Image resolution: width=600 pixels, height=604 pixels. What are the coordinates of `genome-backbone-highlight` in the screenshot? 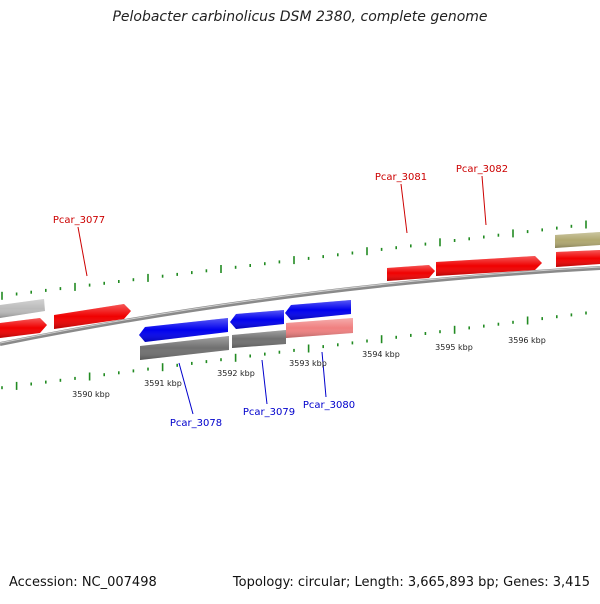 It's located at (300, 305).